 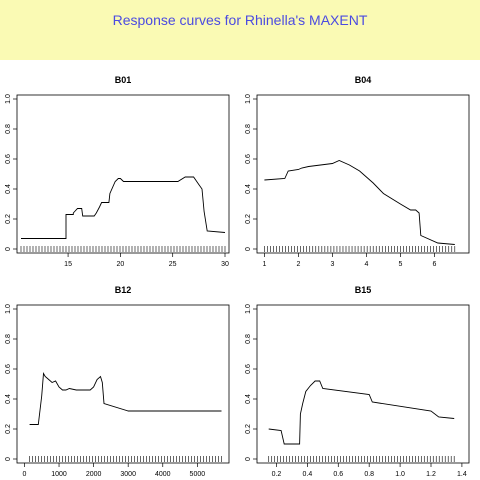 I want to click on x-tick-label: 3000, so click(x=128, y=474).